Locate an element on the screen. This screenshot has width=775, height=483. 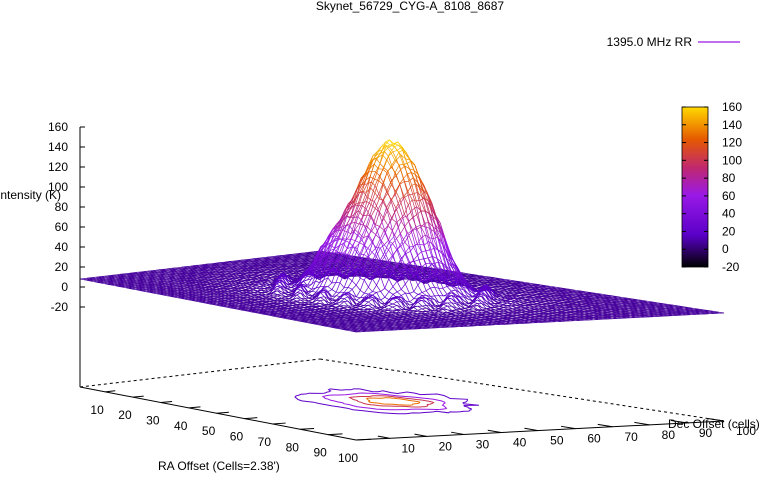
legend: 1395.0 MHz RR is located at coordinates (673, 42).